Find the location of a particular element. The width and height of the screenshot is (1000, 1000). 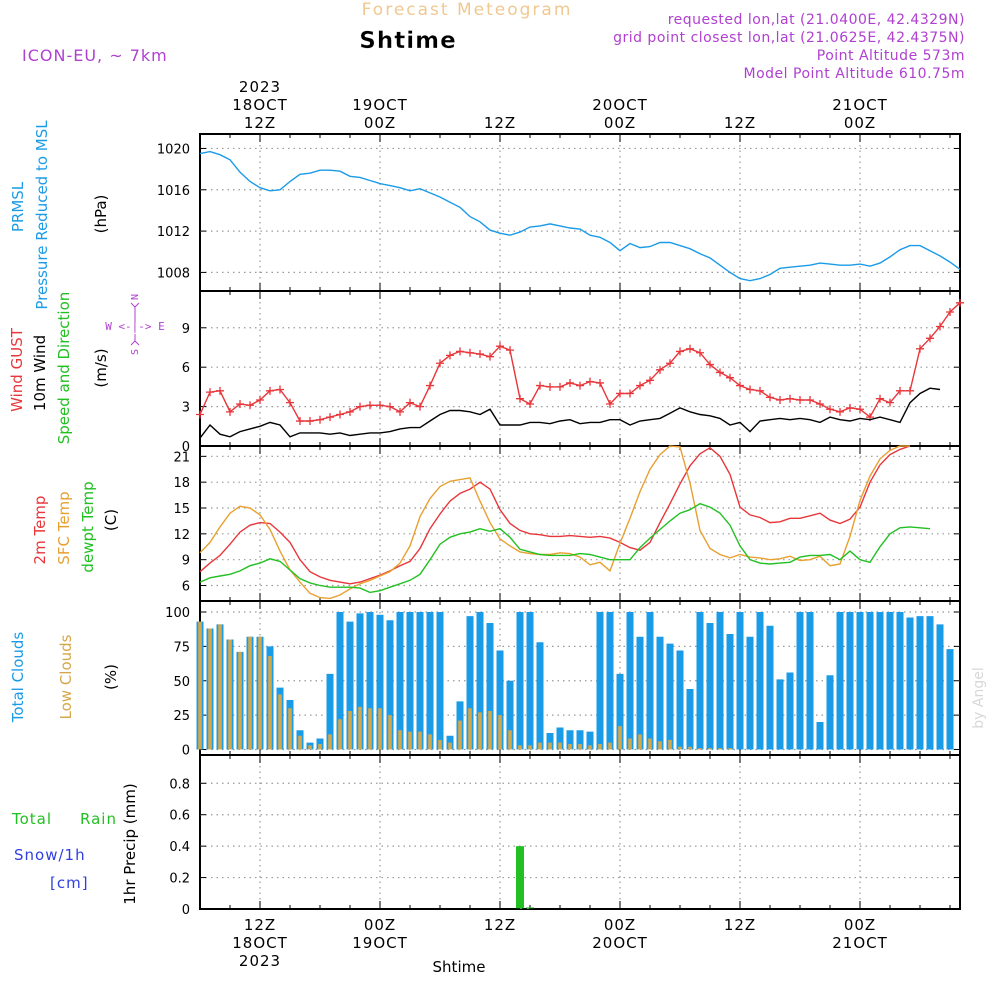

compass-s: S is located at coordinates (135, 352).